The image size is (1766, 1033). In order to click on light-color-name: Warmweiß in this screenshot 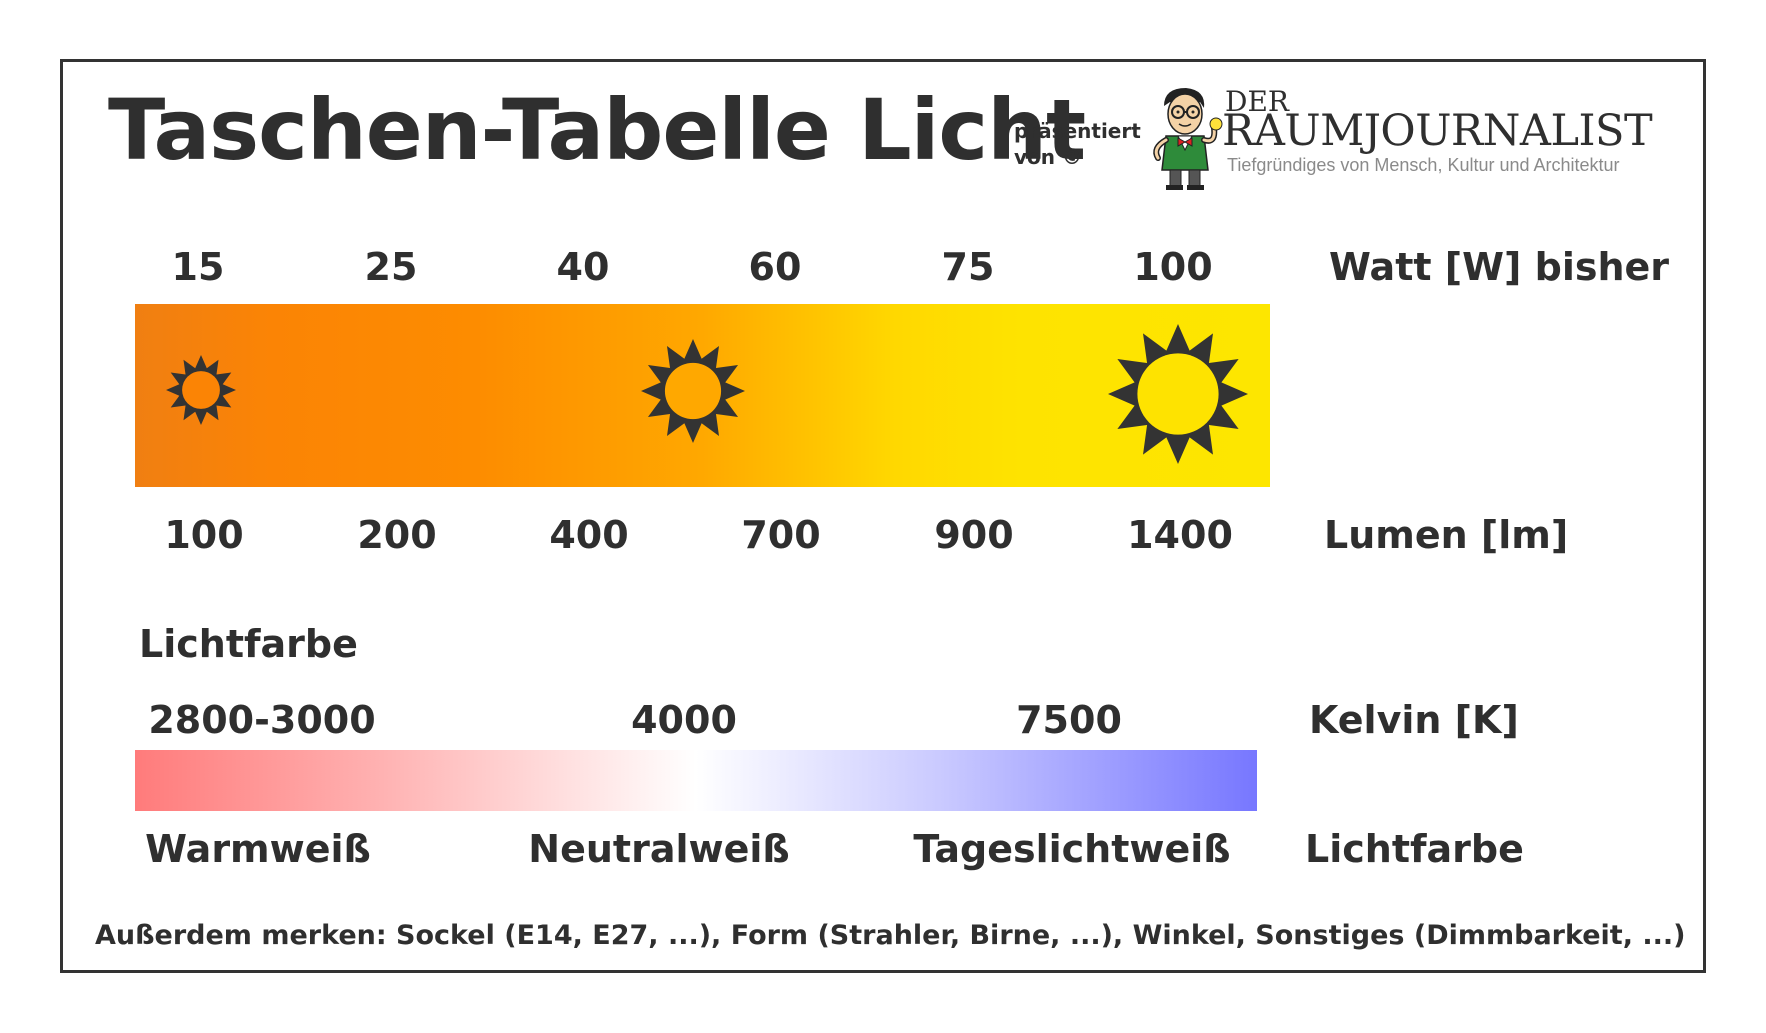, I will do `click(258, 849)`.